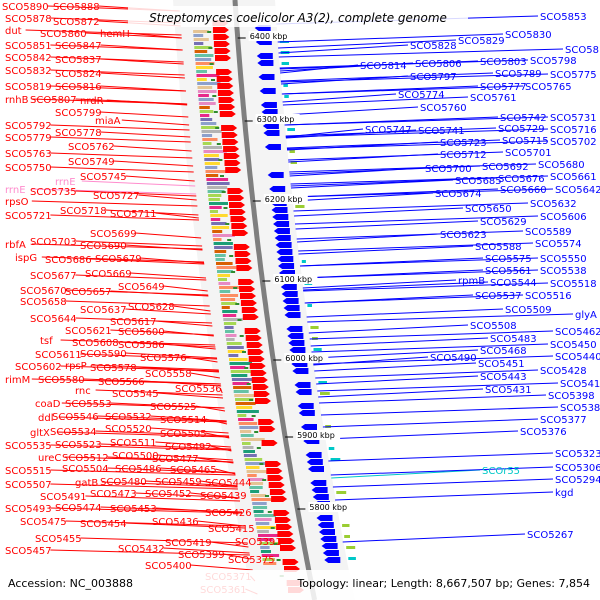 This screenshot has width=600, height=600. Describe the element at coordinates (28, 168) in the screenshot. I see `left-gene-label: SCO5750` at that location.